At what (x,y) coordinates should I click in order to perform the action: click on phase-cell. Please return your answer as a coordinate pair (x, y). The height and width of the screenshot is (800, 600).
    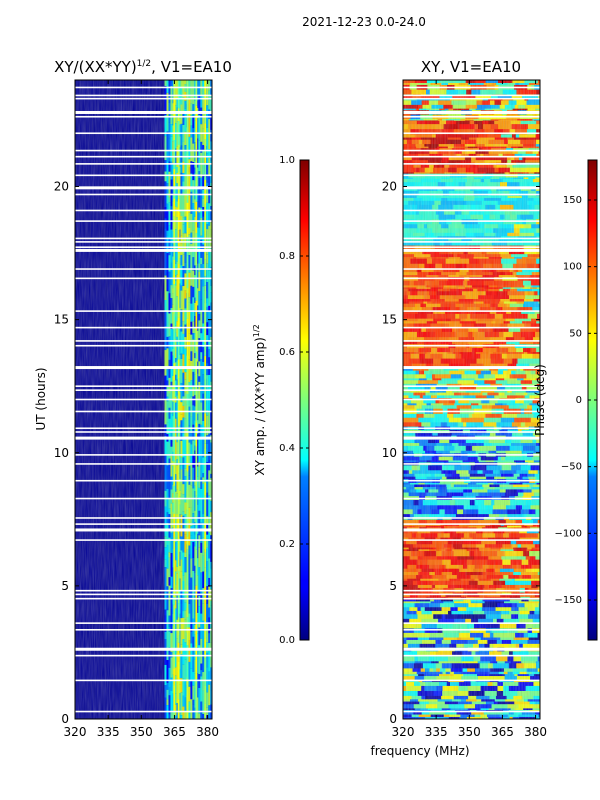
    Looking at the image, I should click on (539, 688).